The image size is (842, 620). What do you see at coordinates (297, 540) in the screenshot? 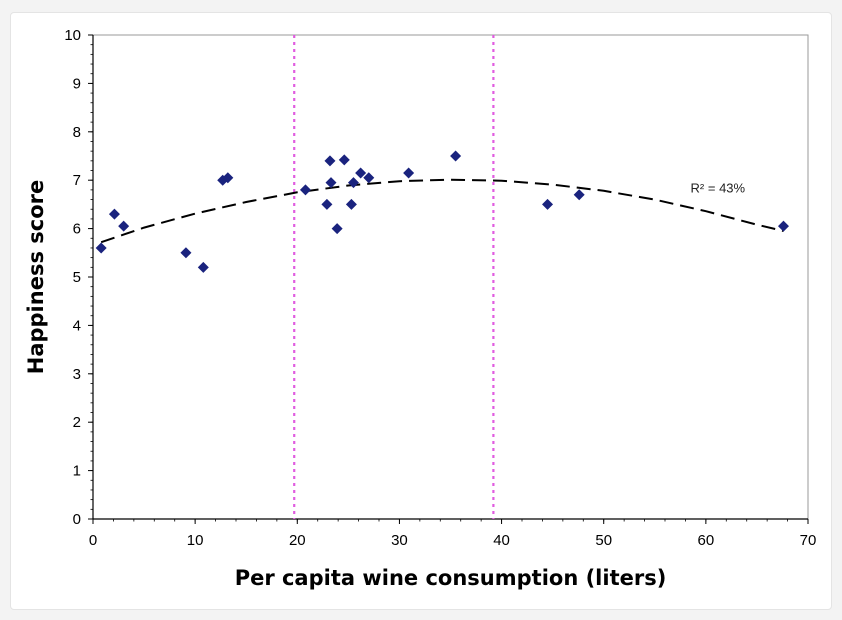
I see `x-tick-label: 20` at bounding box center [297, 540].